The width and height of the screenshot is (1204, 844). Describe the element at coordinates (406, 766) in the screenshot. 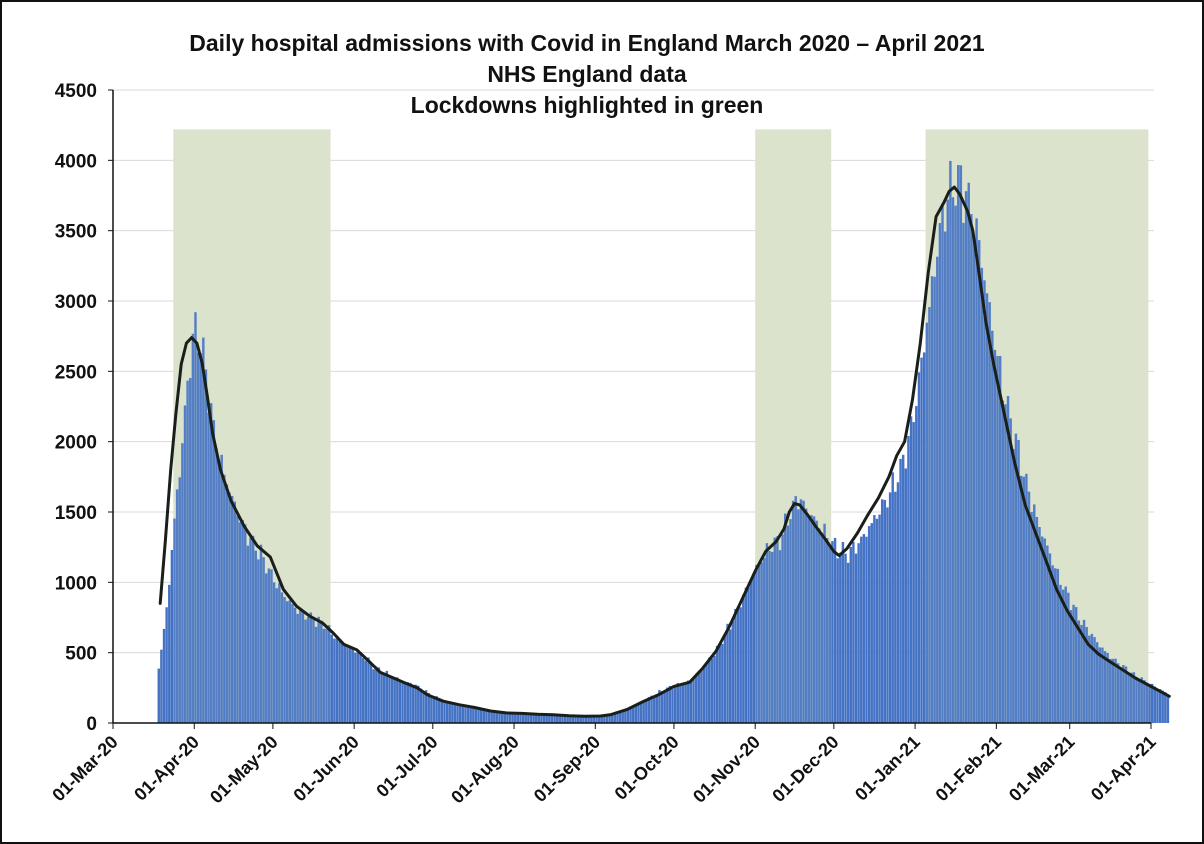

I see `x-tick-label-4: 01-Jul-20` at that location.